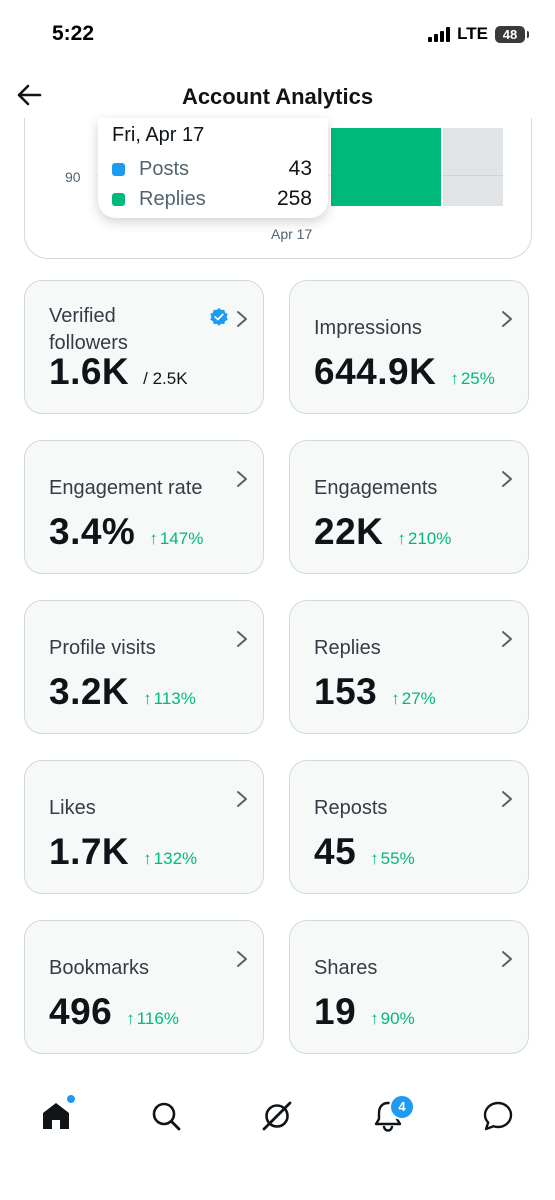  I want to click on metric-change: ↑ 116%, so click(152, 1019).